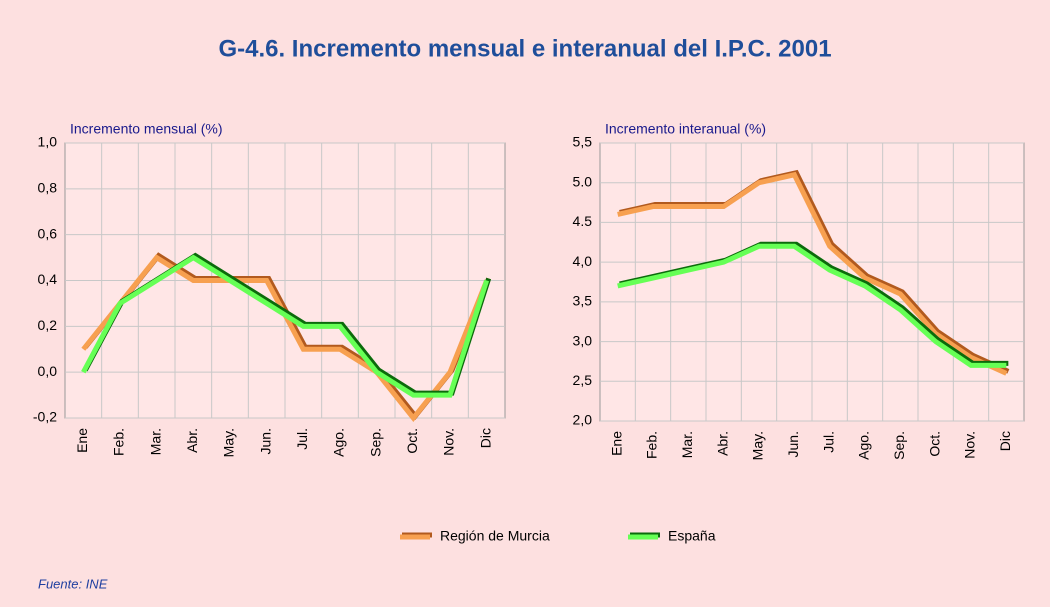 This screenshot has width=1050, height=607. I want to click on y-tick-label: 0,2, so click(48, 325).